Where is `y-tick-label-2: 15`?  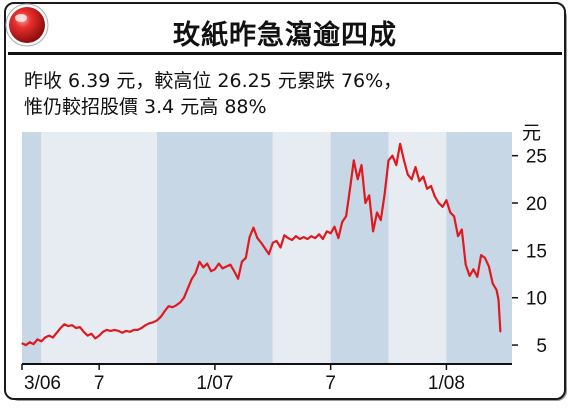 y-tick-label-2: 15 is located at coordinates (536, 251).